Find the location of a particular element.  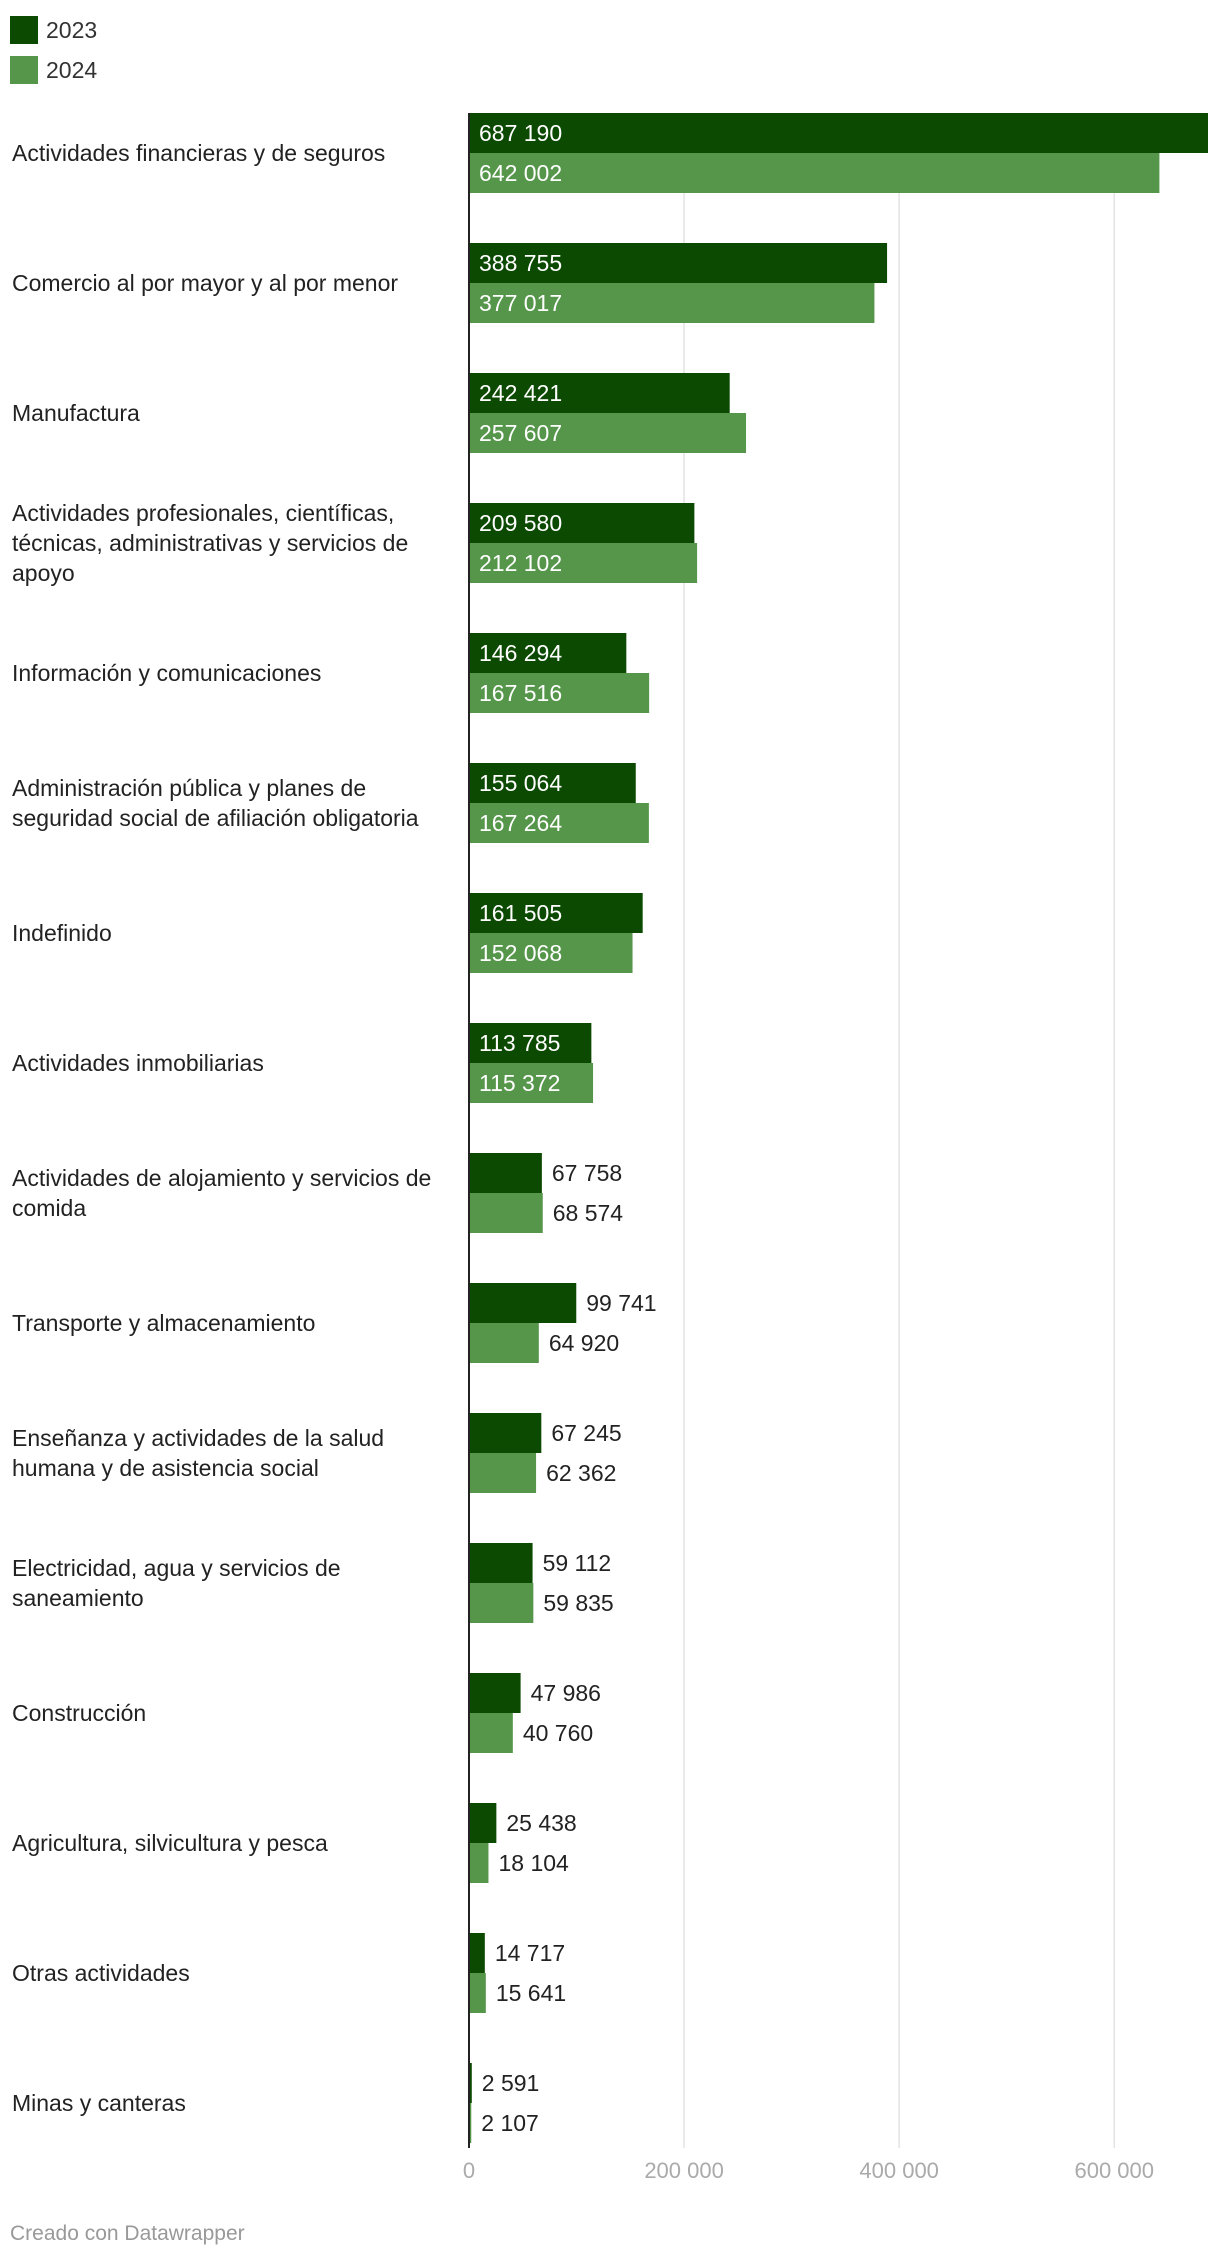

category-label-15: Minas y canteras is located at coordinates (99, 2103).